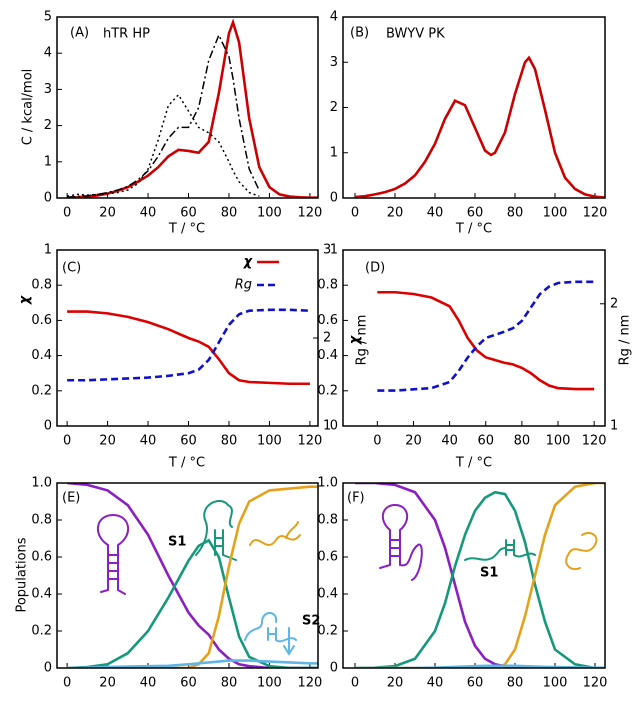  What do you see at coordinates (375, 268) in the screenshot?
I see `annotation: (D)` at bounding box center [375, 268].